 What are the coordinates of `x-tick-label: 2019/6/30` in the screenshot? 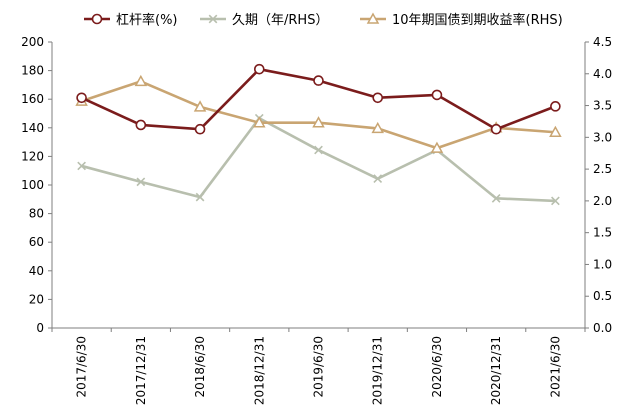 It's located at (319, 367).